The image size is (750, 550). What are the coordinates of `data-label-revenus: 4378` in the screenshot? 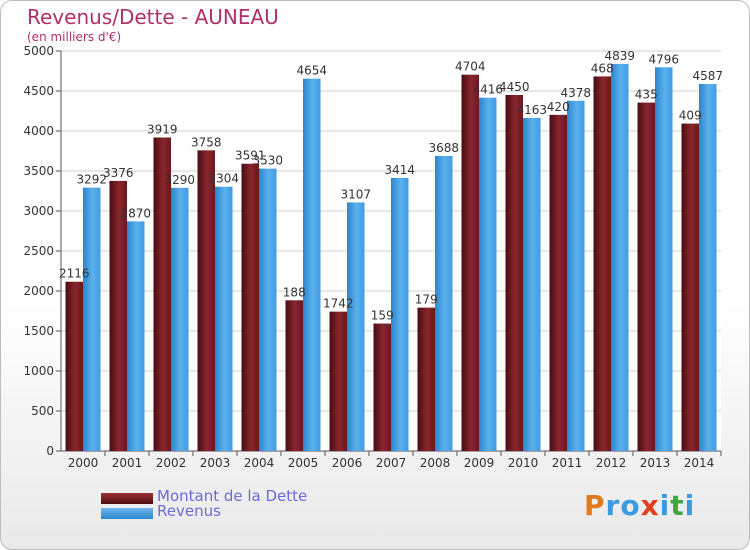 It's located at (575, 93).